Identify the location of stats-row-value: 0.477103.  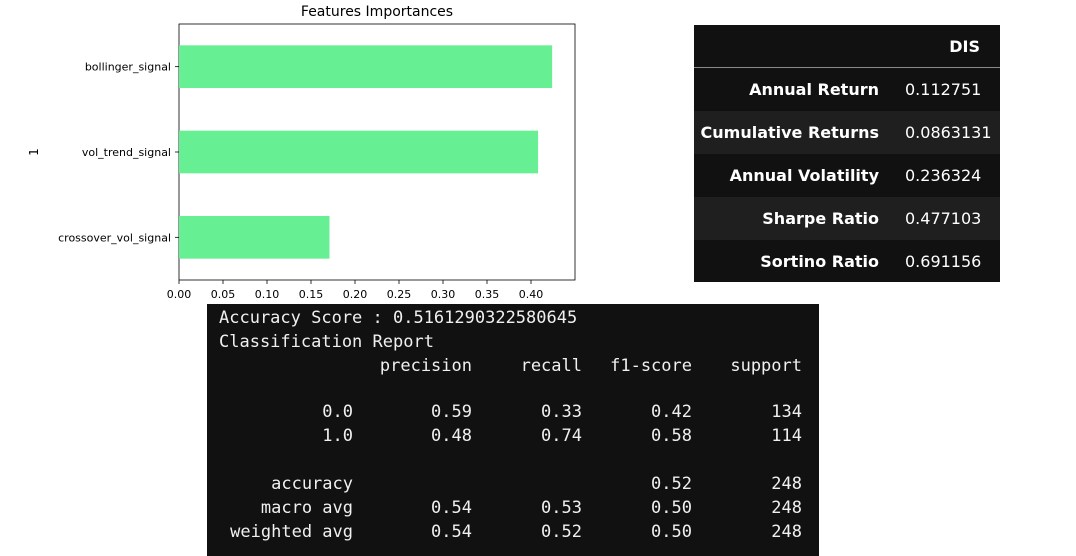
(943, 218).